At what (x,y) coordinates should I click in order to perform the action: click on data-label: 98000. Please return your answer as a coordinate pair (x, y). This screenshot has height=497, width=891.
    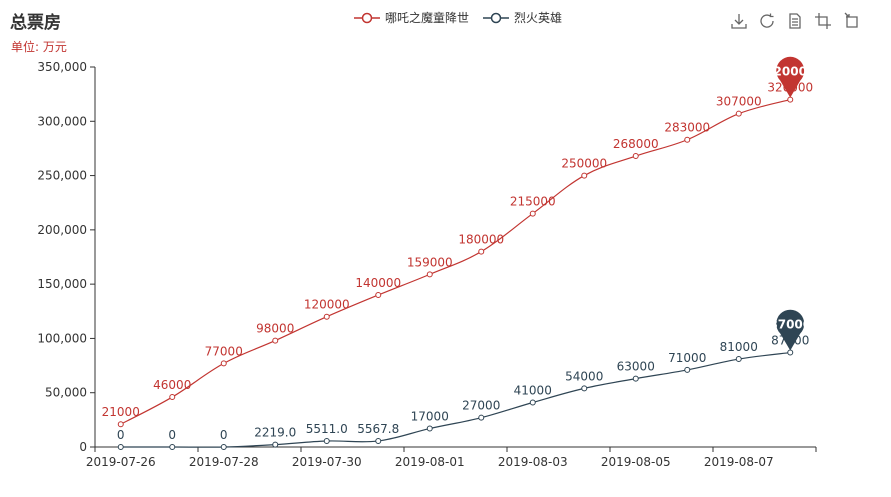
    Looking at the image, I should click on (275, 329).